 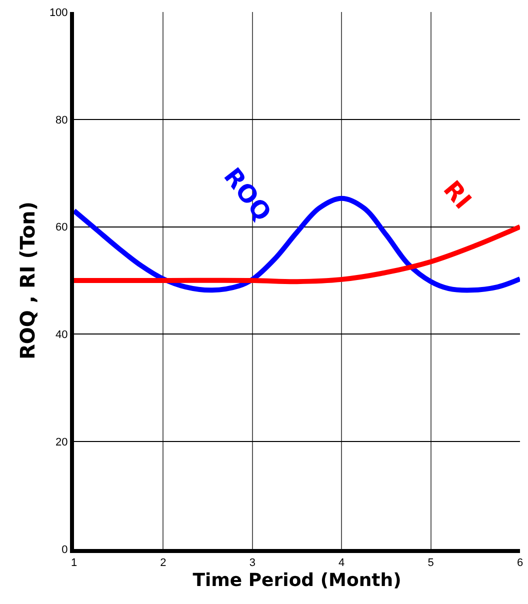 I want to click on y-tick-label: 40, so click(x=62, y=335).